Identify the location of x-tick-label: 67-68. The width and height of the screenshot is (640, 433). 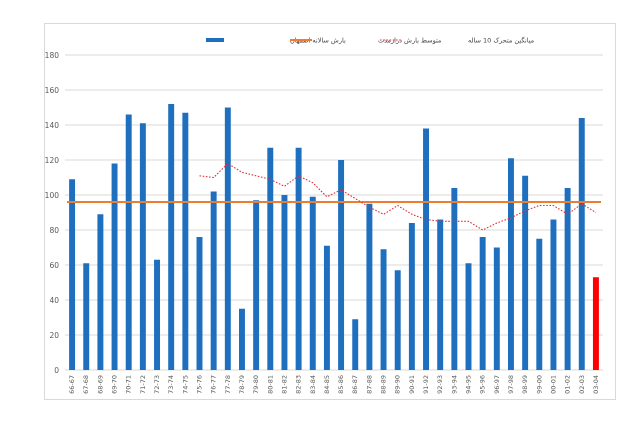
(86, 384).